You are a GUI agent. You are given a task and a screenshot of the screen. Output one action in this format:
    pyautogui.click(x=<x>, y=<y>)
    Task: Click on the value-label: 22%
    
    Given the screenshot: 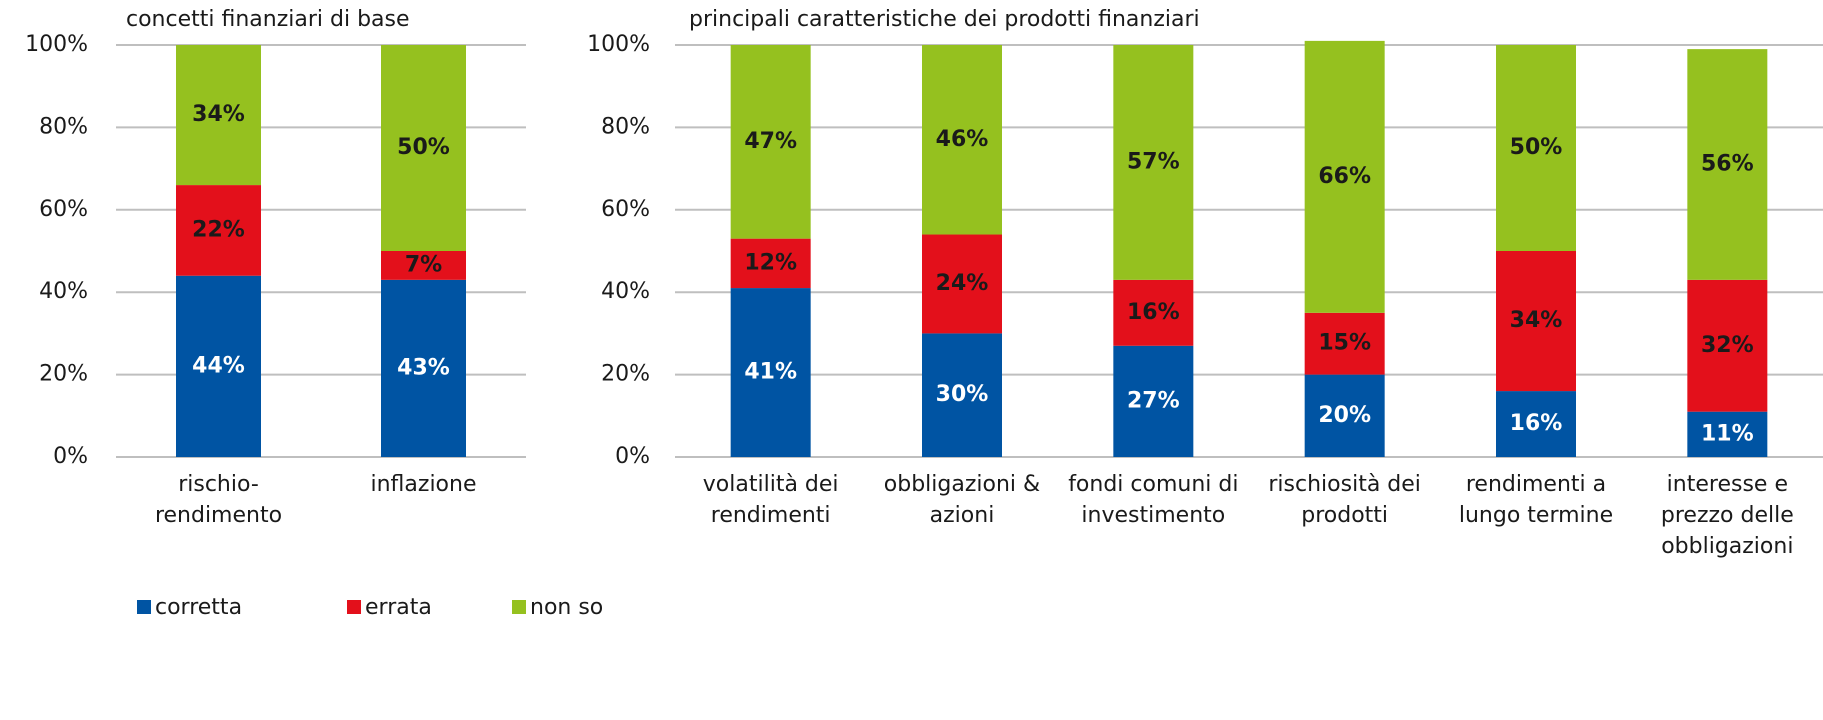 What is the action you would take?
    pyautogui.click(x=218, y=229)
    